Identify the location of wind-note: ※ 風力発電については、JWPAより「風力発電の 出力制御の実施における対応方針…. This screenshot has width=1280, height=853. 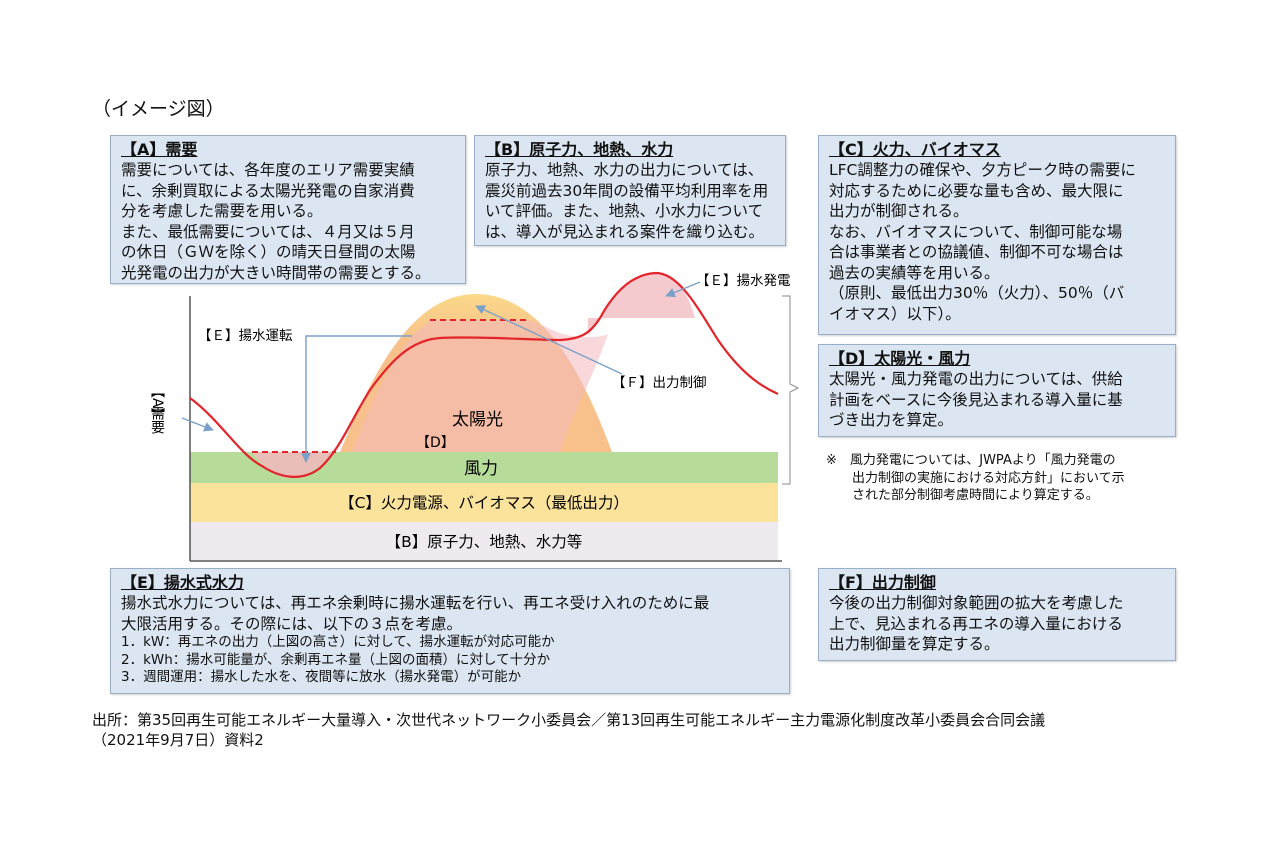
(975, 478).